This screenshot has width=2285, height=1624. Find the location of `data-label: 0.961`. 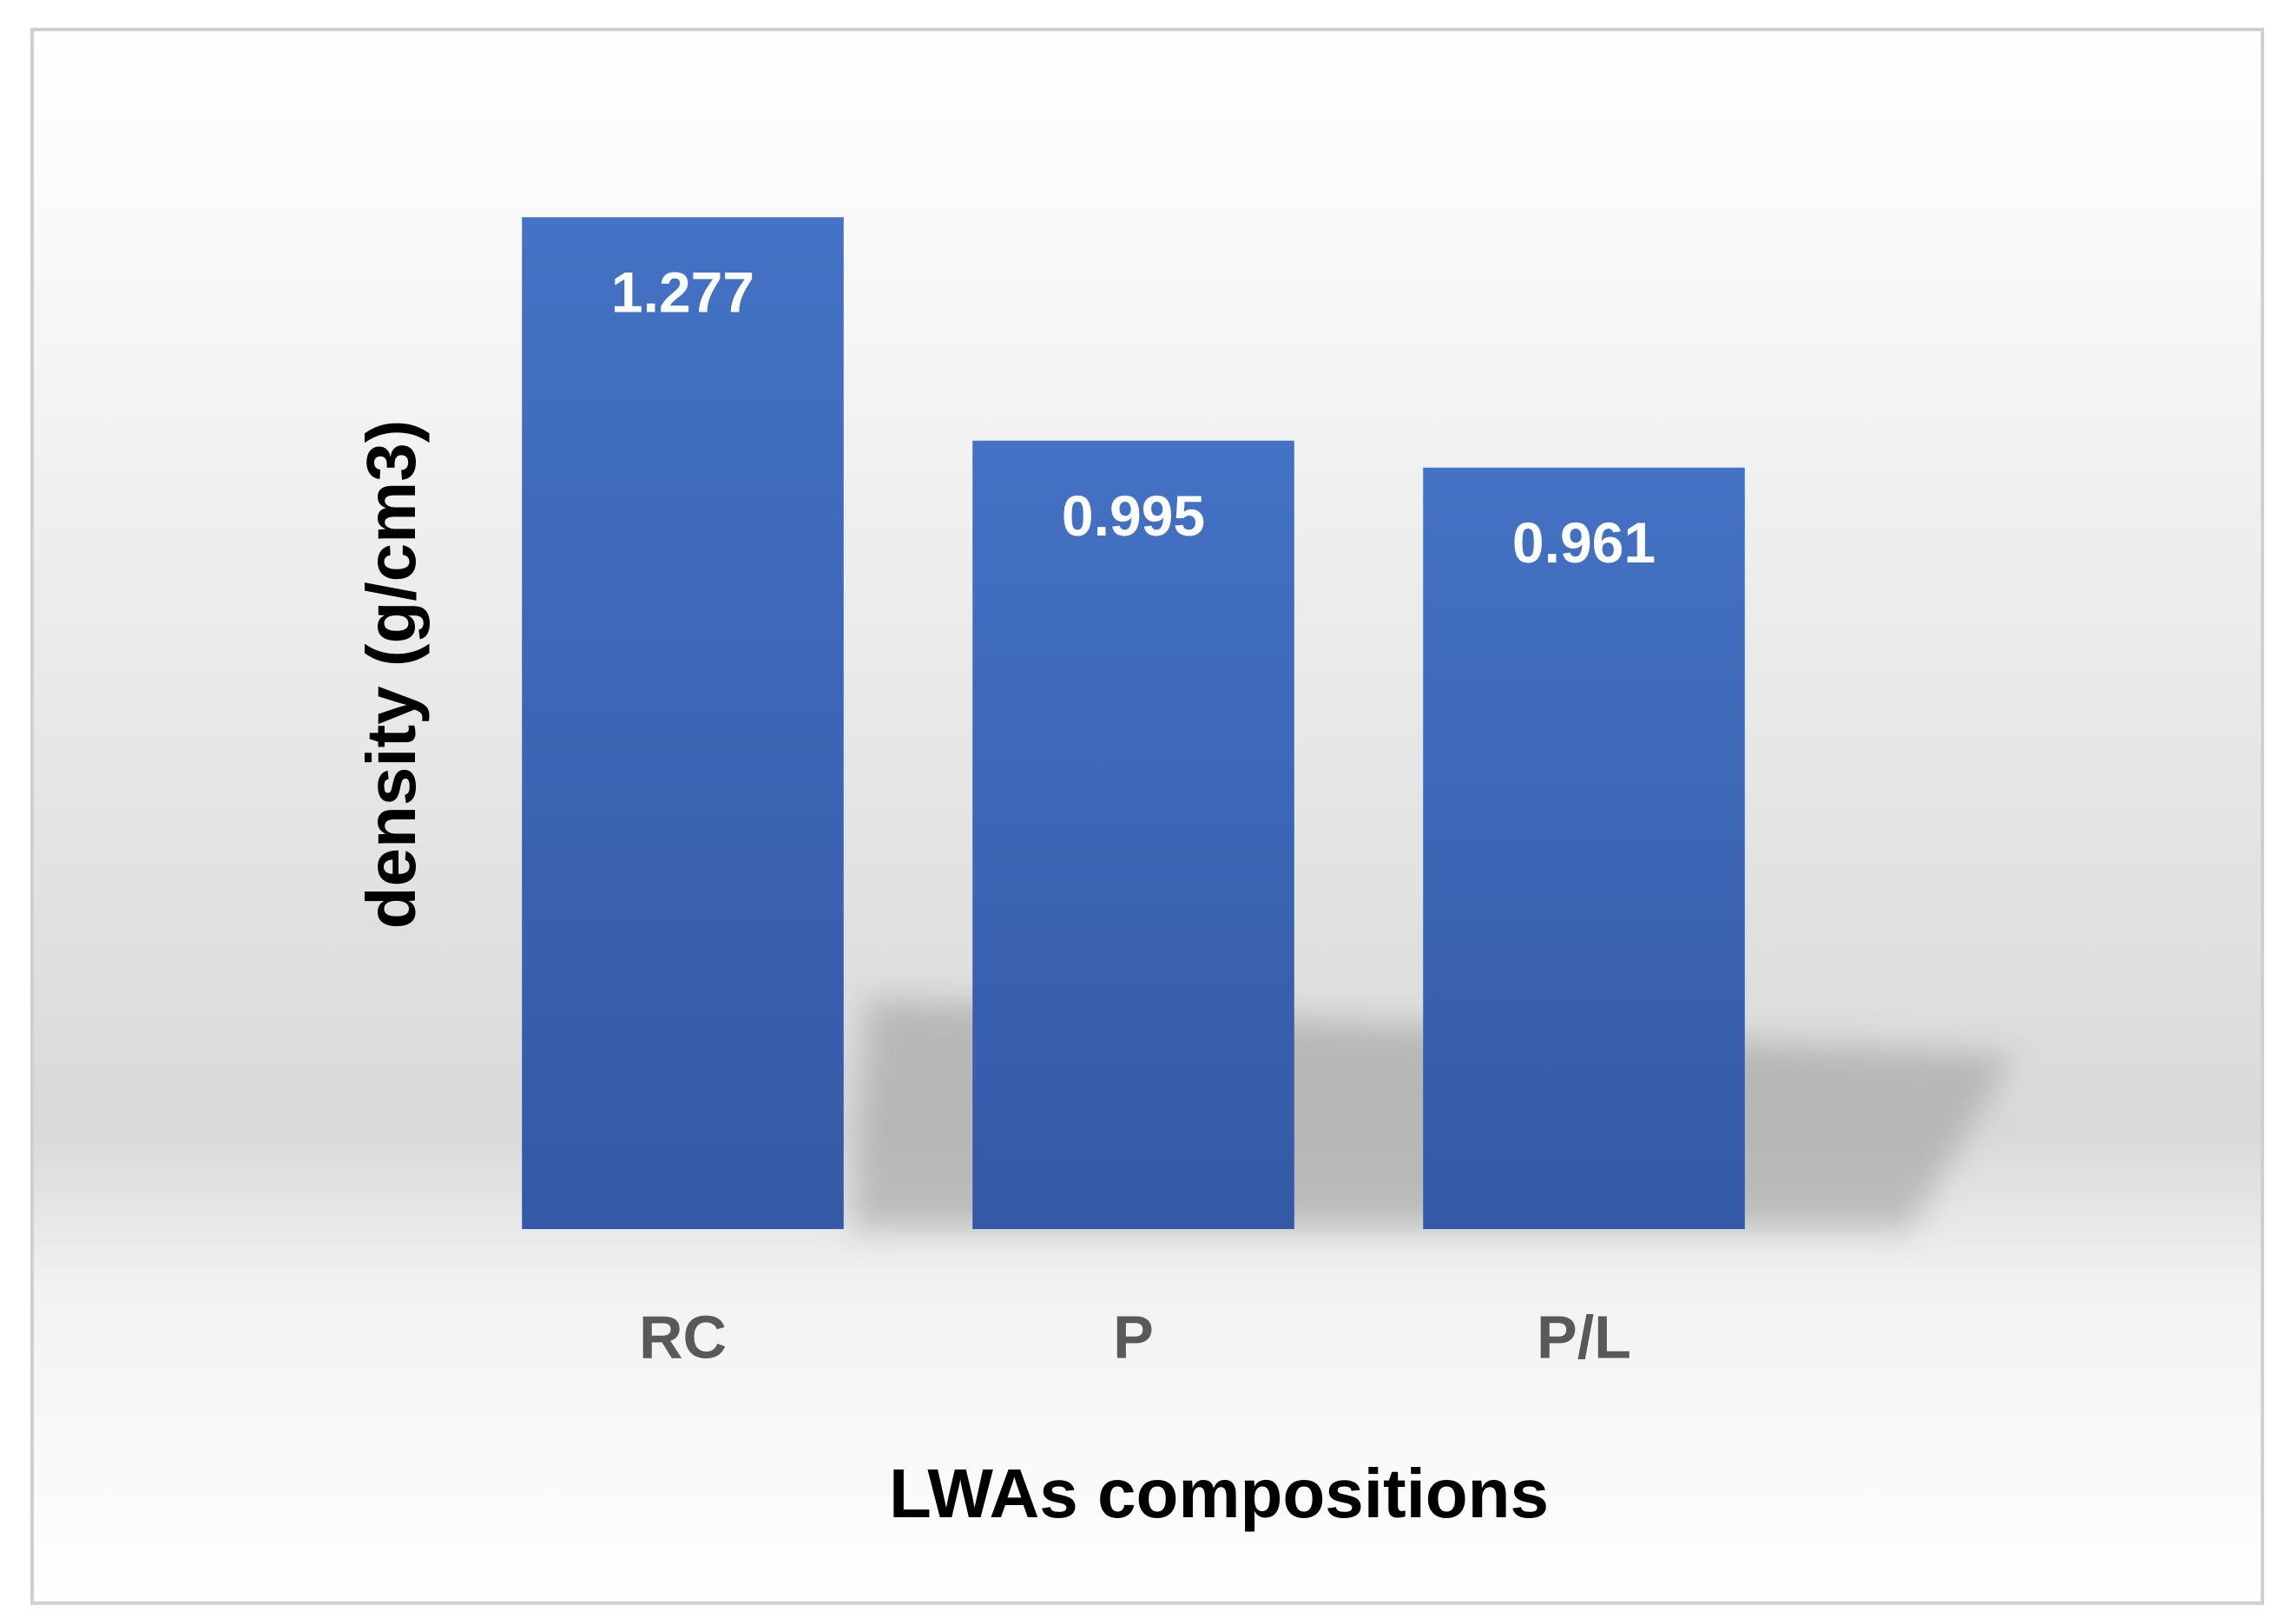

data-label: 0.961 is located at coordinates (1584, 542).